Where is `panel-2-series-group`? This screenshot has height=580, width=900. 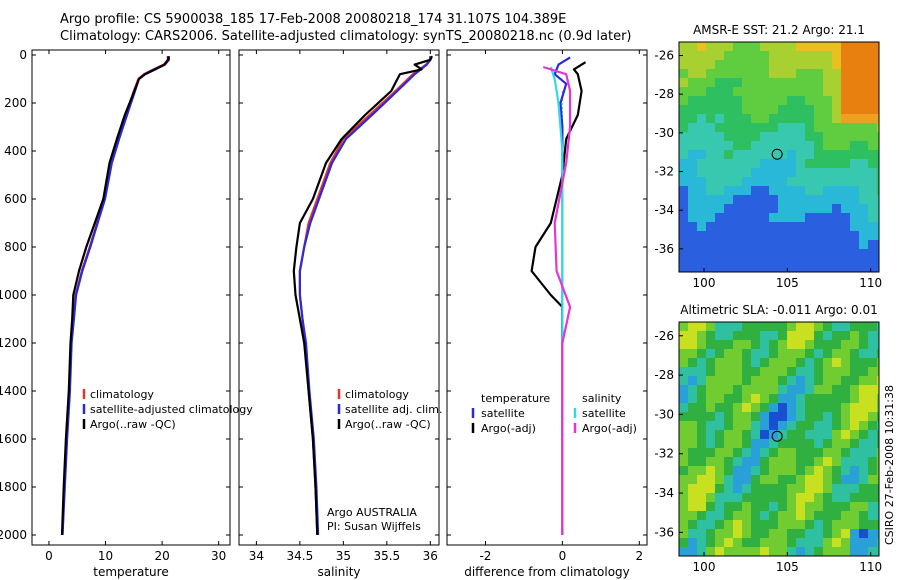 panel-2-series-group is located at coordinates (558, 295).